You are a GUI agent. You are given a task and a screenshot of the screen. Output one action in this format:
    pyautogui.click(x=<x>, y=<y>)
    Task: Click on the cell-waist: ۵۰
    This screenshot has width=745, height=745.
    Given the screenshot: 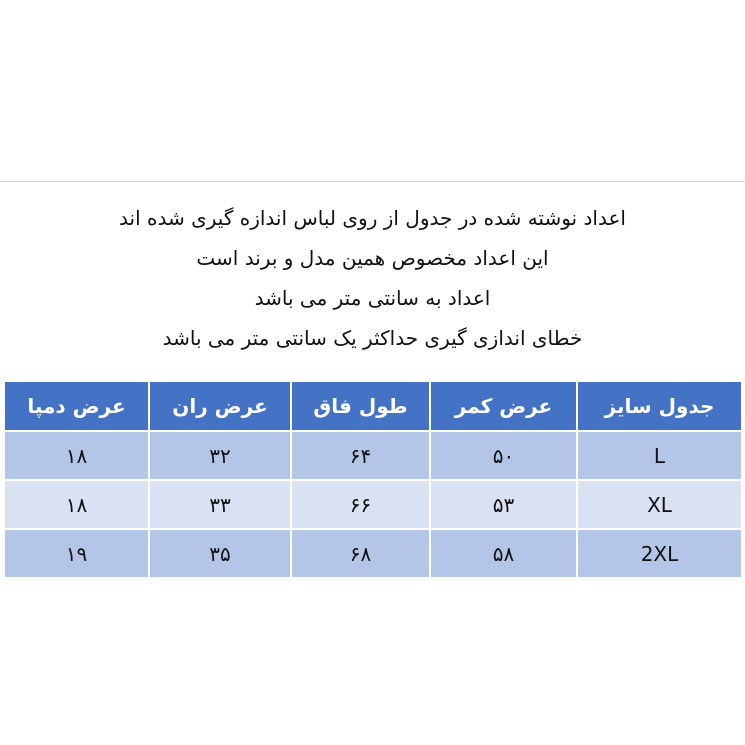 What is the action you would take?
    pyautogui.click(x=503, y=455)
    